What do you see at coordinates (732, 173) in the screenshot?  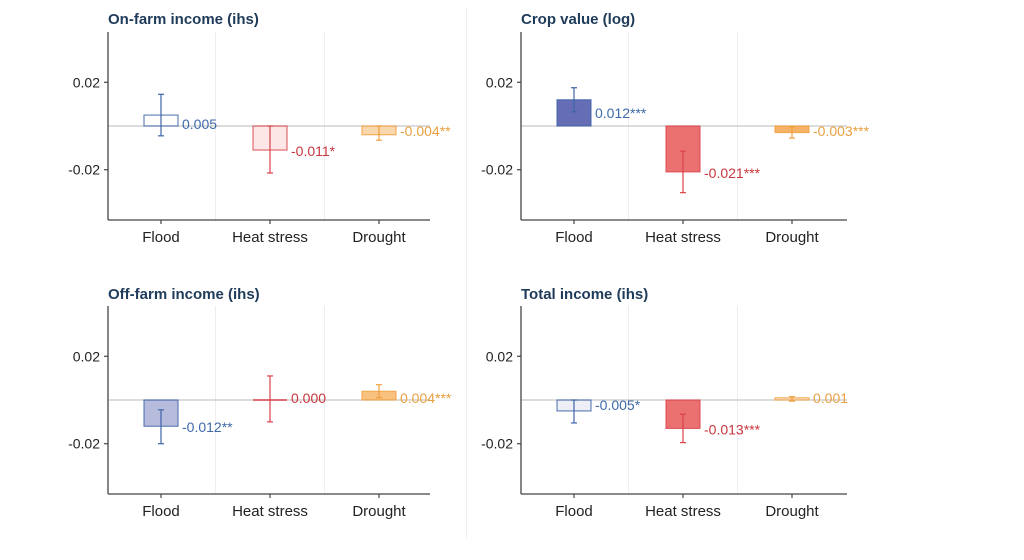 I see `data-label: -0.021***` at bounding box center [732, 173].